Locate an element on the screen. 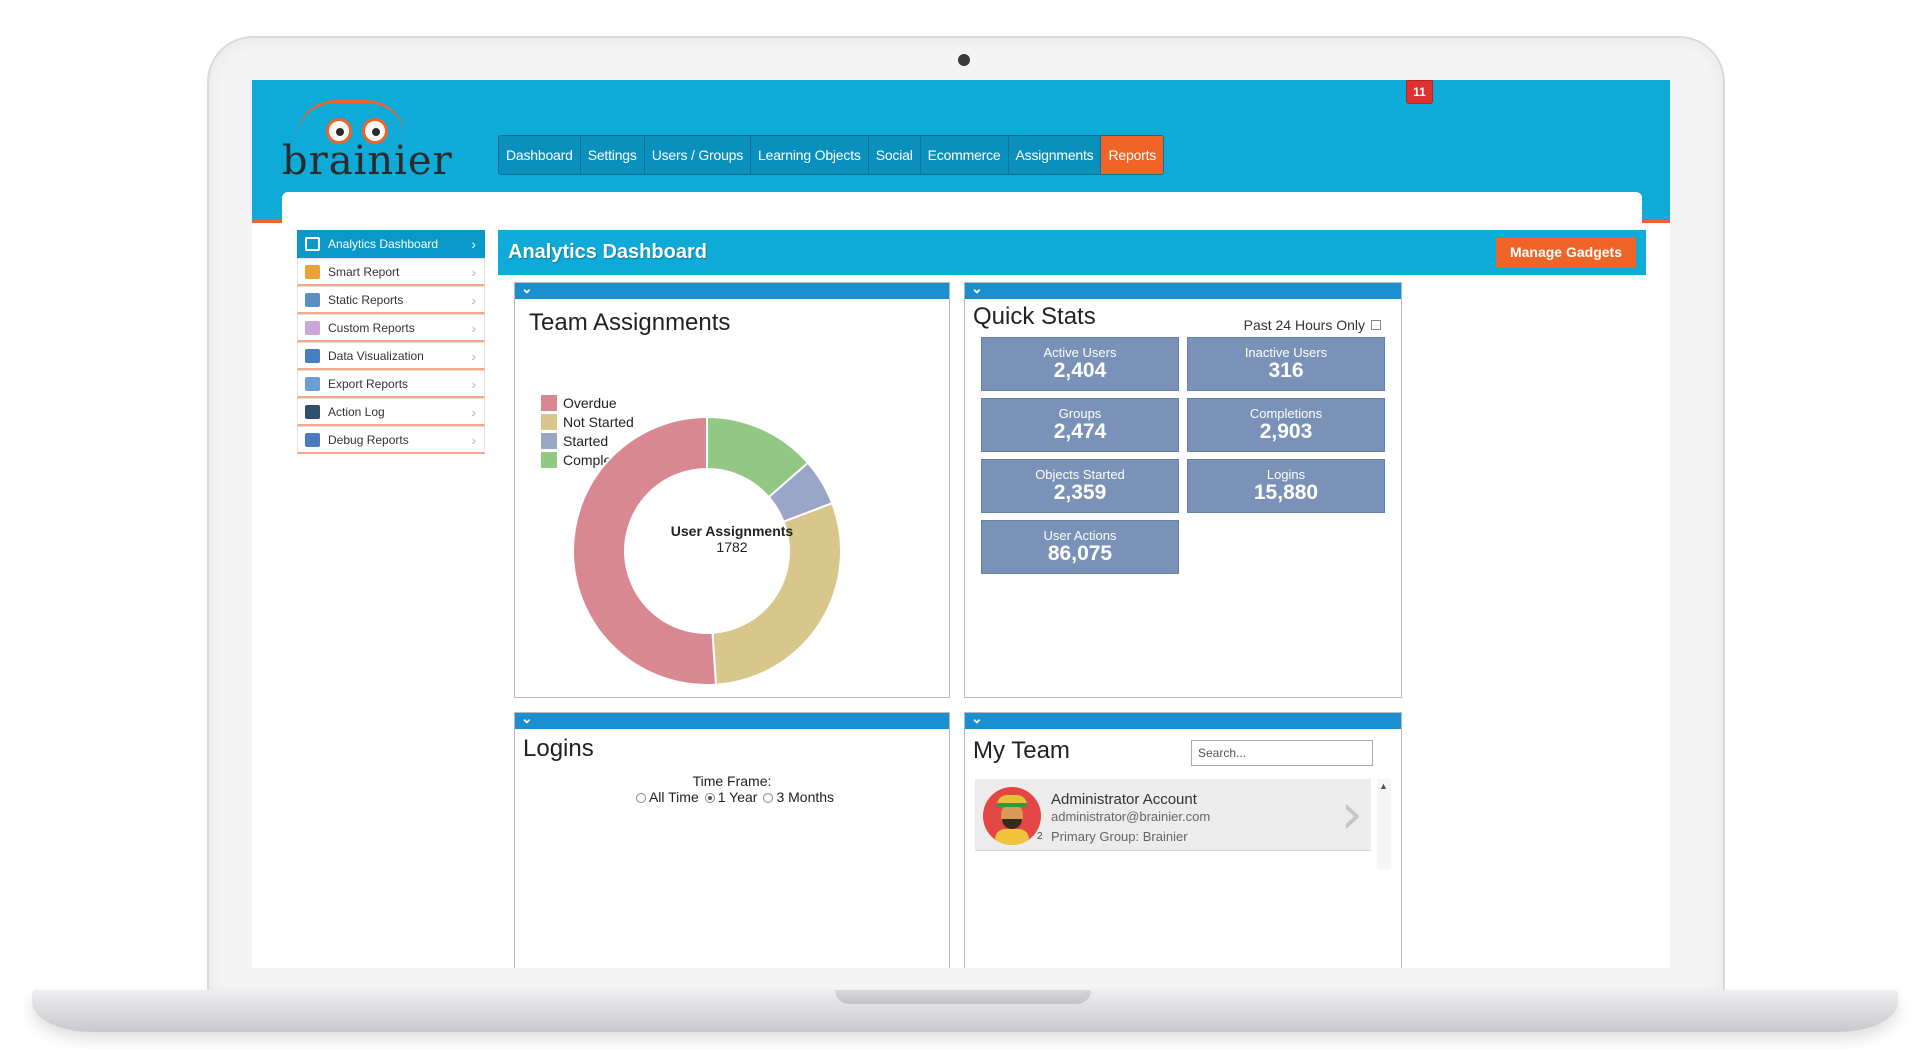 Image resolution: width=1920 pixels, height=1050 pixels. member-name: Administrator Account is located at coordinates (1124, 799).